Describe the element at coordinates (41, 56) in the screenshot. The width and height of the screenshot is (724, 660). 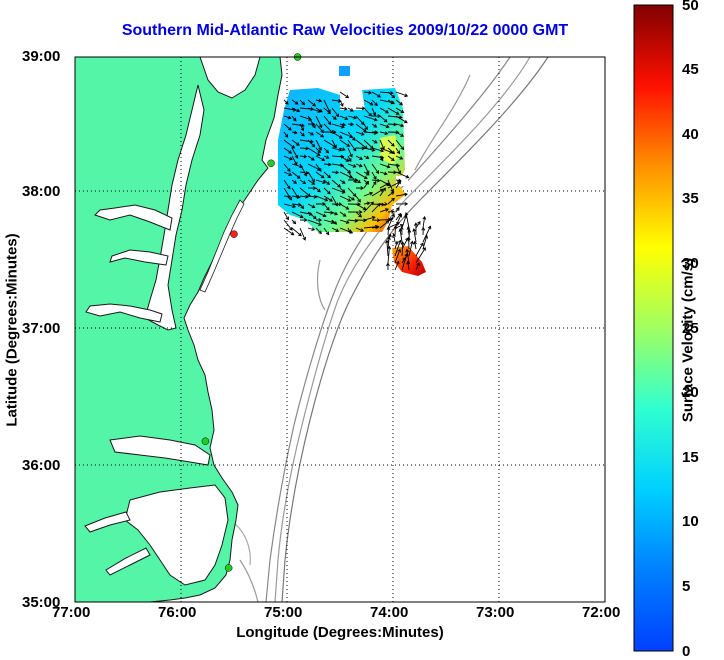
I see `y-tick-39: 39:00` at that location.